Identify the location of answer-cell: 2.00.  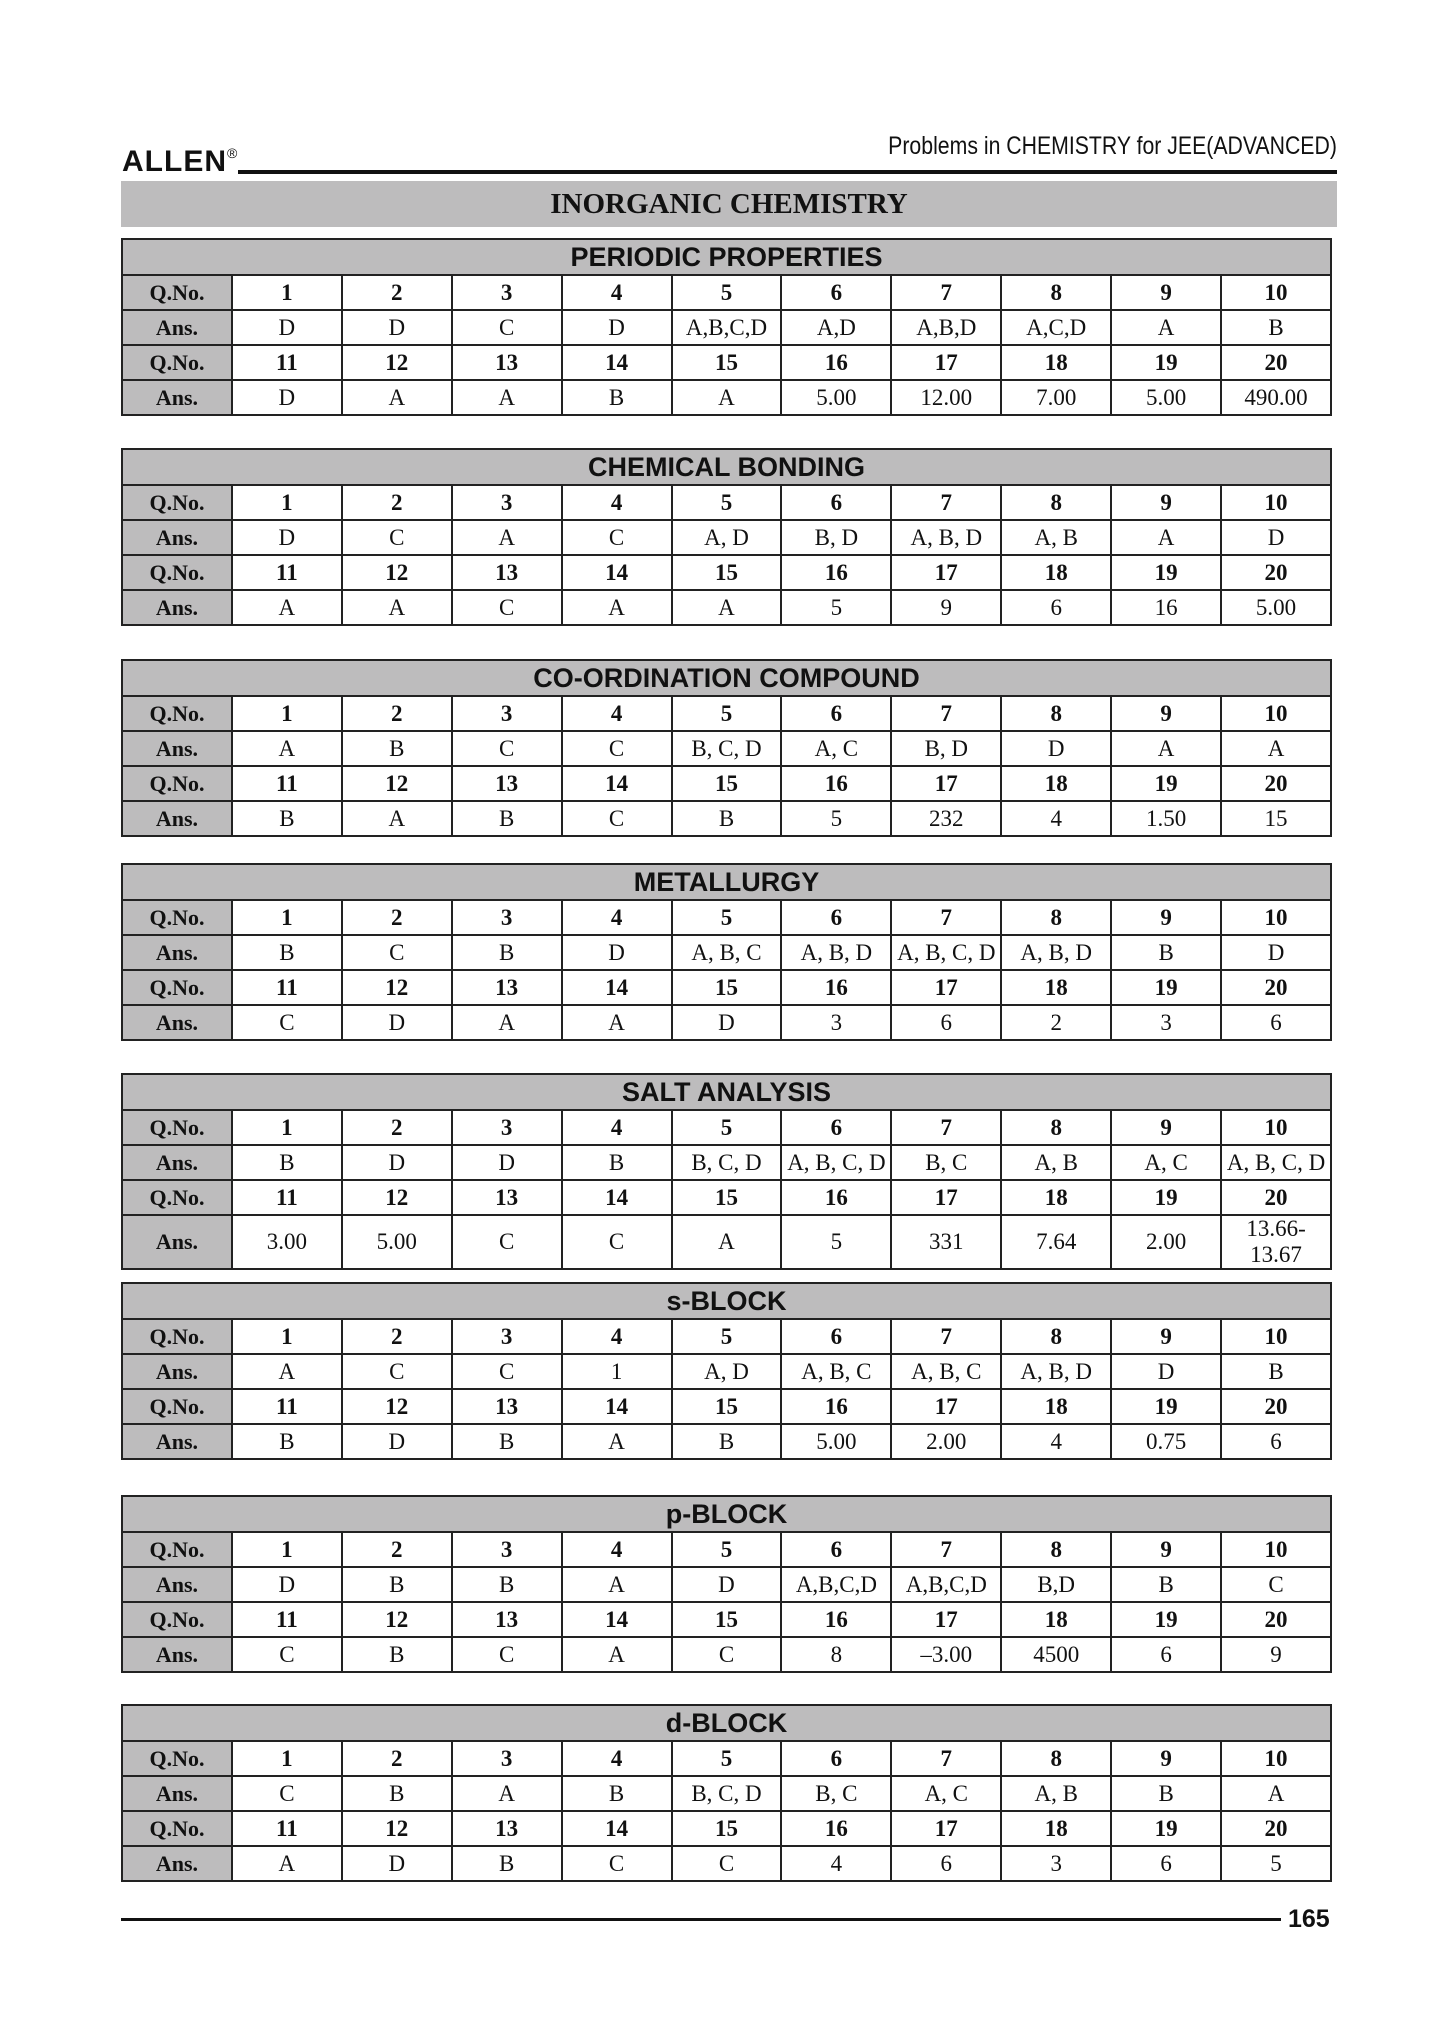
(1166, 1242).